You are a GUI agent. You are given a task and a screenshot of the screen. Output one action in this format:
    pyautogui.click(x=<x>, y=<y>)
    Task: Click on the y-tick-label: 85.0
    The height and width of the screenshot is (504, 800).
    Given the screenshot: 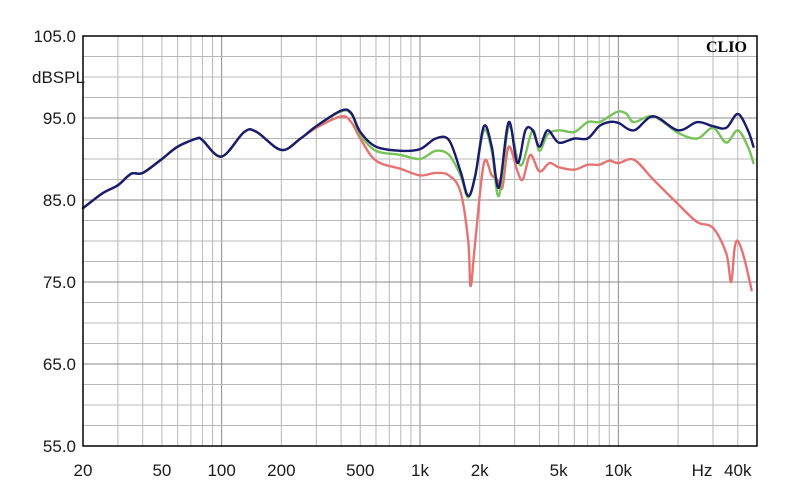 What is the action you would take?
    pyautogui.click(x=59, y=200)
    